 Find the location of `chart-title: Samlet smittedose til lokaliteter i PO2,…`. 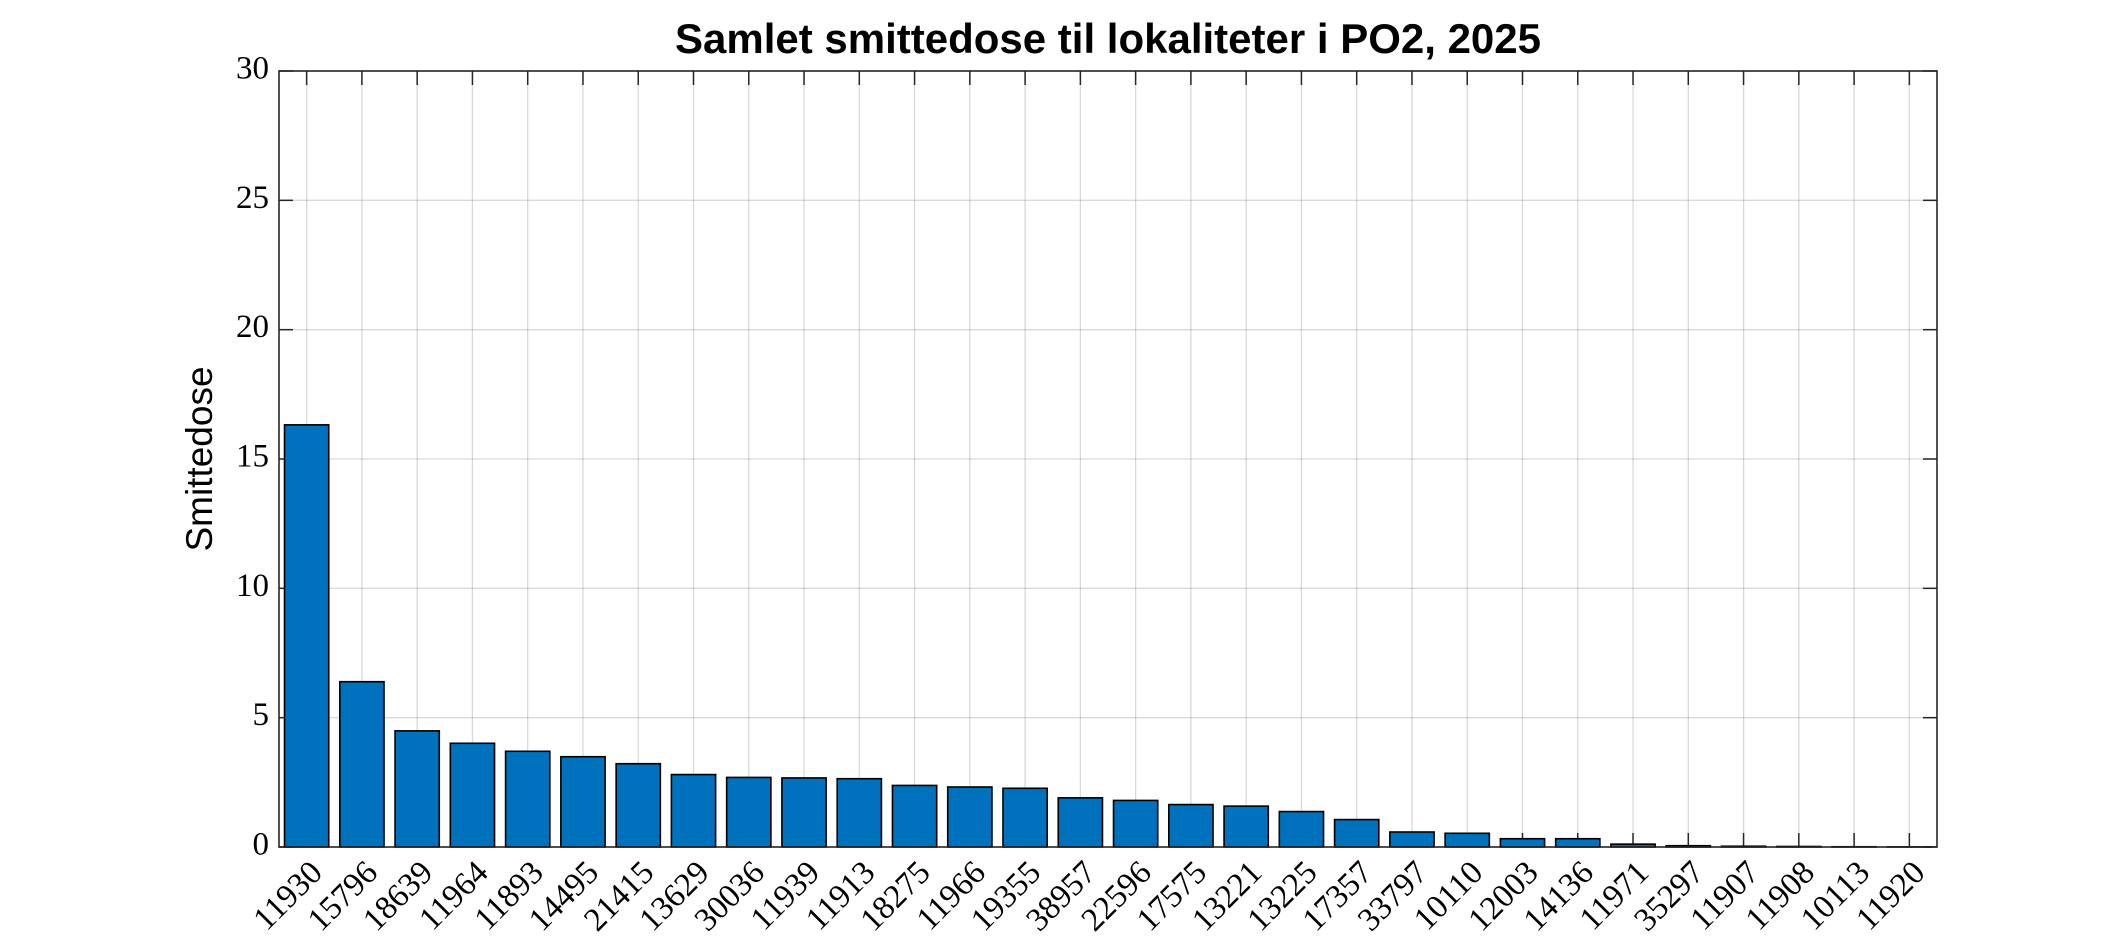

chart-title: Samlet smittedose til lokaliteter i PO2,… is located at coordinates (1108, 38).